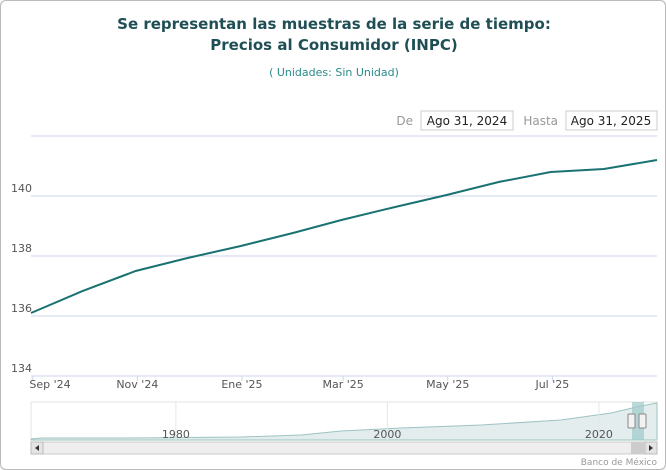  I want to click on from-input, so click(467, 120).